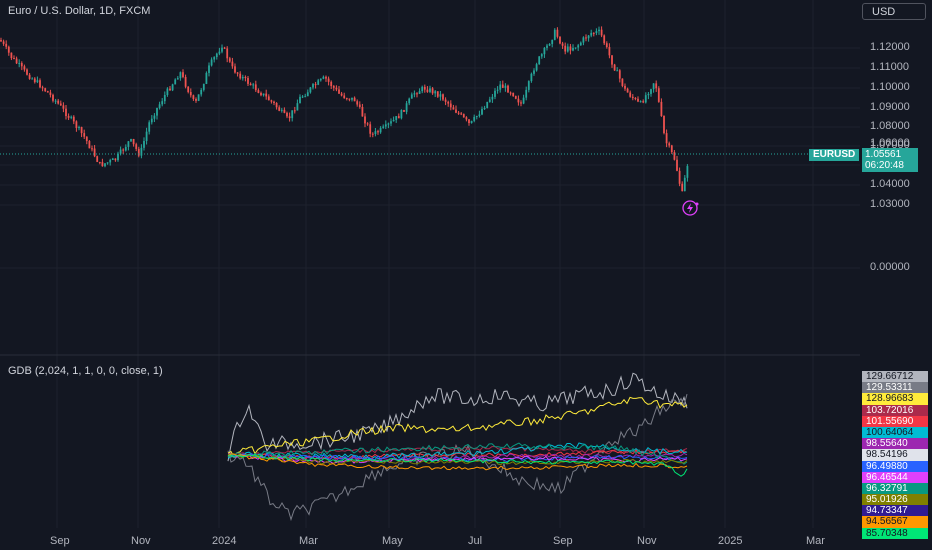 This screenshot has height=550, width=932. I want to click on symbol-title: Euro / U.S. Dollar, 1D, FXCM, so click(79, 11).